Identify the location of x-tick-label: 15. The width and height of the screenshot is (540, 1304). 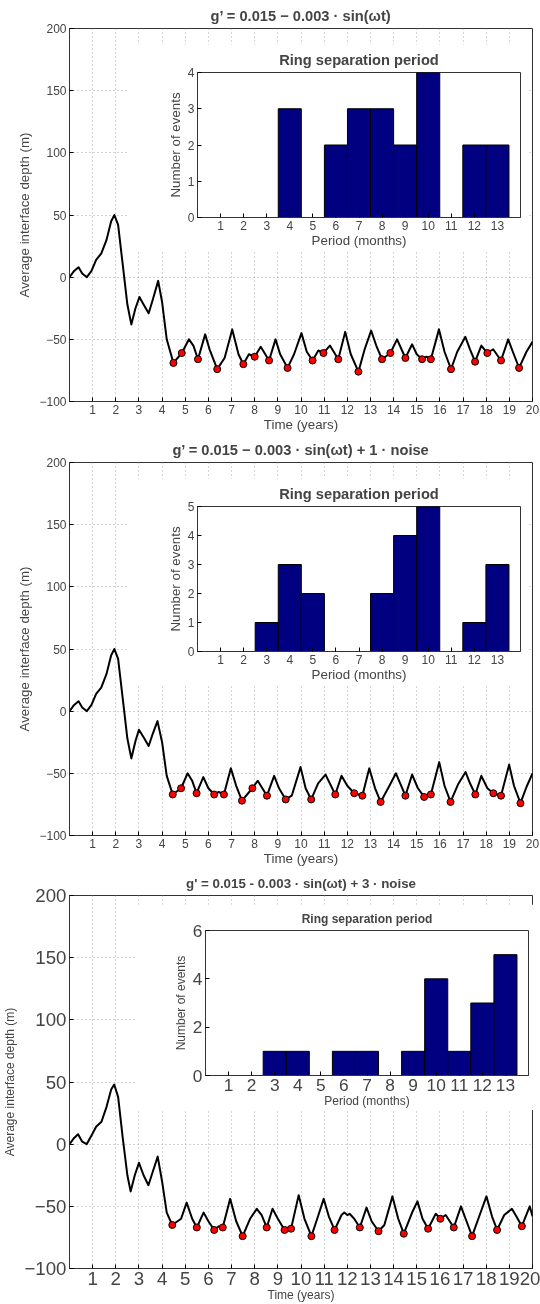
(417, 1278).